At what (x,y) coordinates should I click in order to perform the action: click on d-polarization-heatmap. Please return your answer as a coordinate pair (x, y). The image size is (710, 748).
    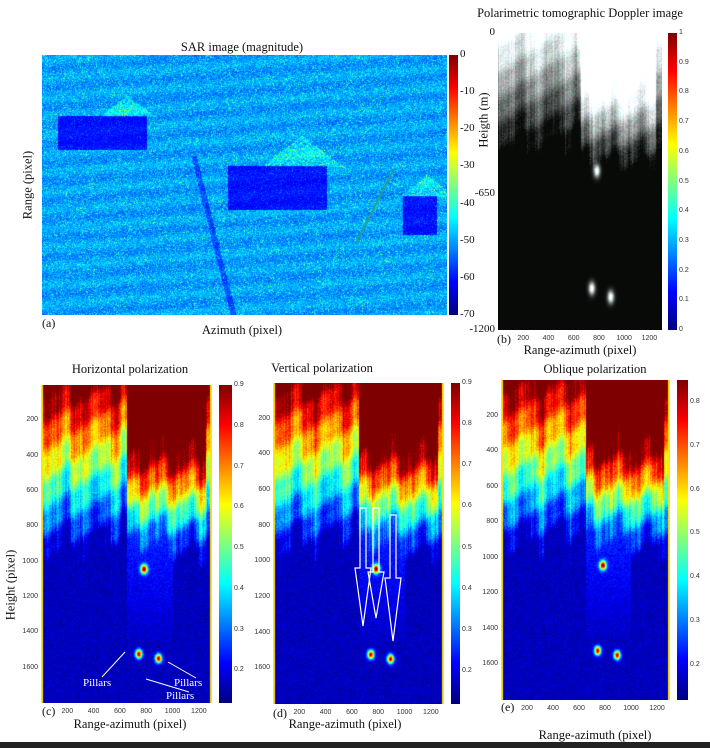
    Looking at the image, I should click on (358, 543).